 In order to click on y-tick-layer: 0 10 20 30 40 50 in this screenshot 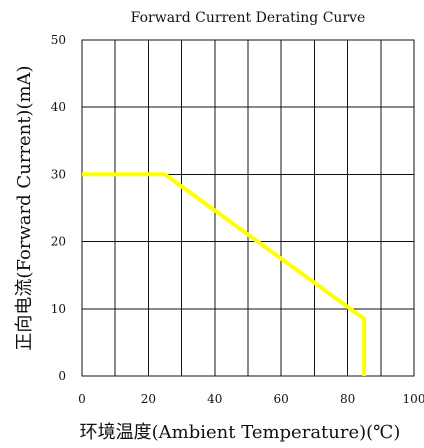, I will do `click(58, 208)`.